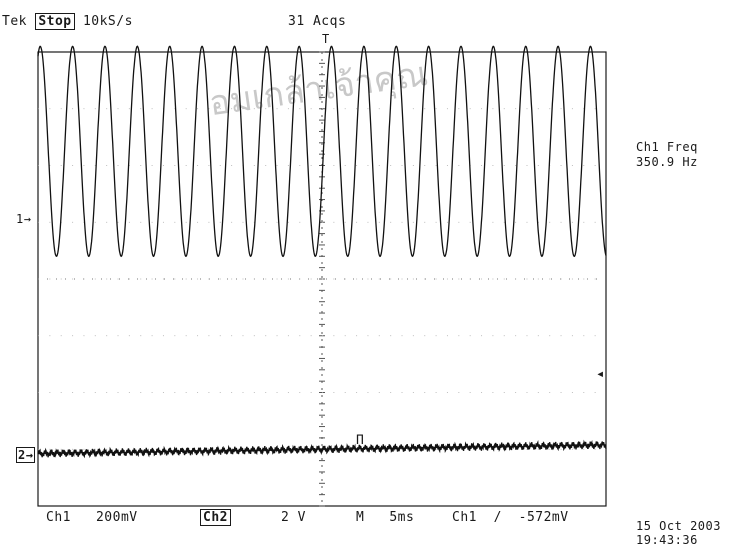 The width and height of the screenshot is (744, 553). Describe the element at coordinates (116, 517) in the screenshot. I see `ch1-scale: 200mV` at that location.